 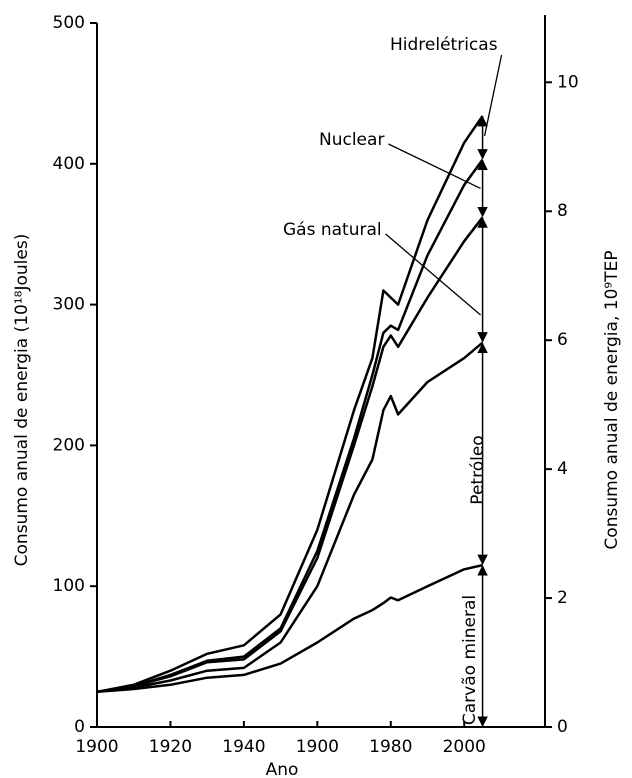 What do you see at coordinates (282, 769) in the screenshot?
I see `x-axis-label: Ano` at bounding box center [282, 769].